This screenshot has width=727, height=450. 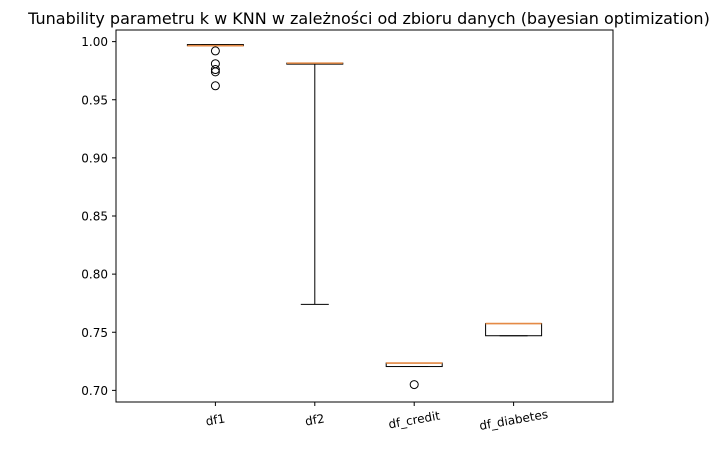 I want to click on y-tick-label: 0.70, so click(x=94, y=391).